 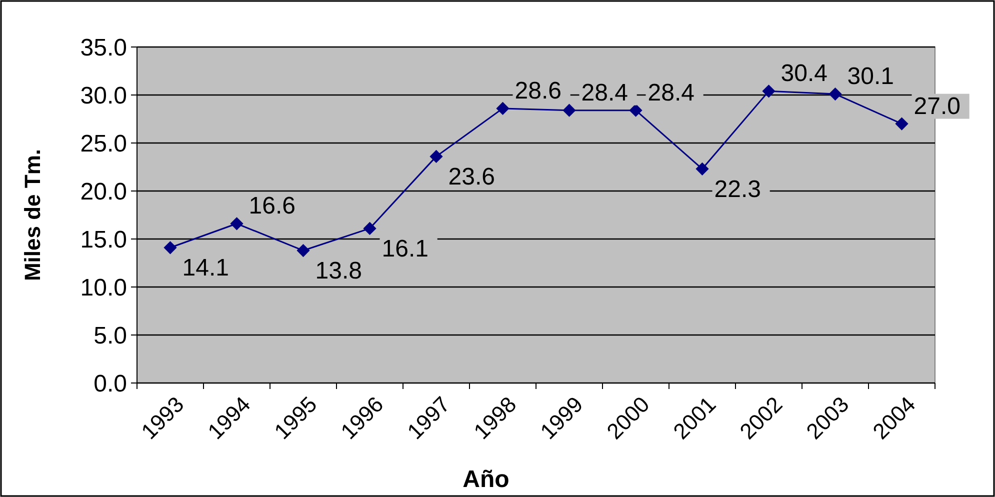 What do you see at coordinates (804, 74) in the screenshot?
I see `data-label: 30.4` at bounding box center [804, 74].